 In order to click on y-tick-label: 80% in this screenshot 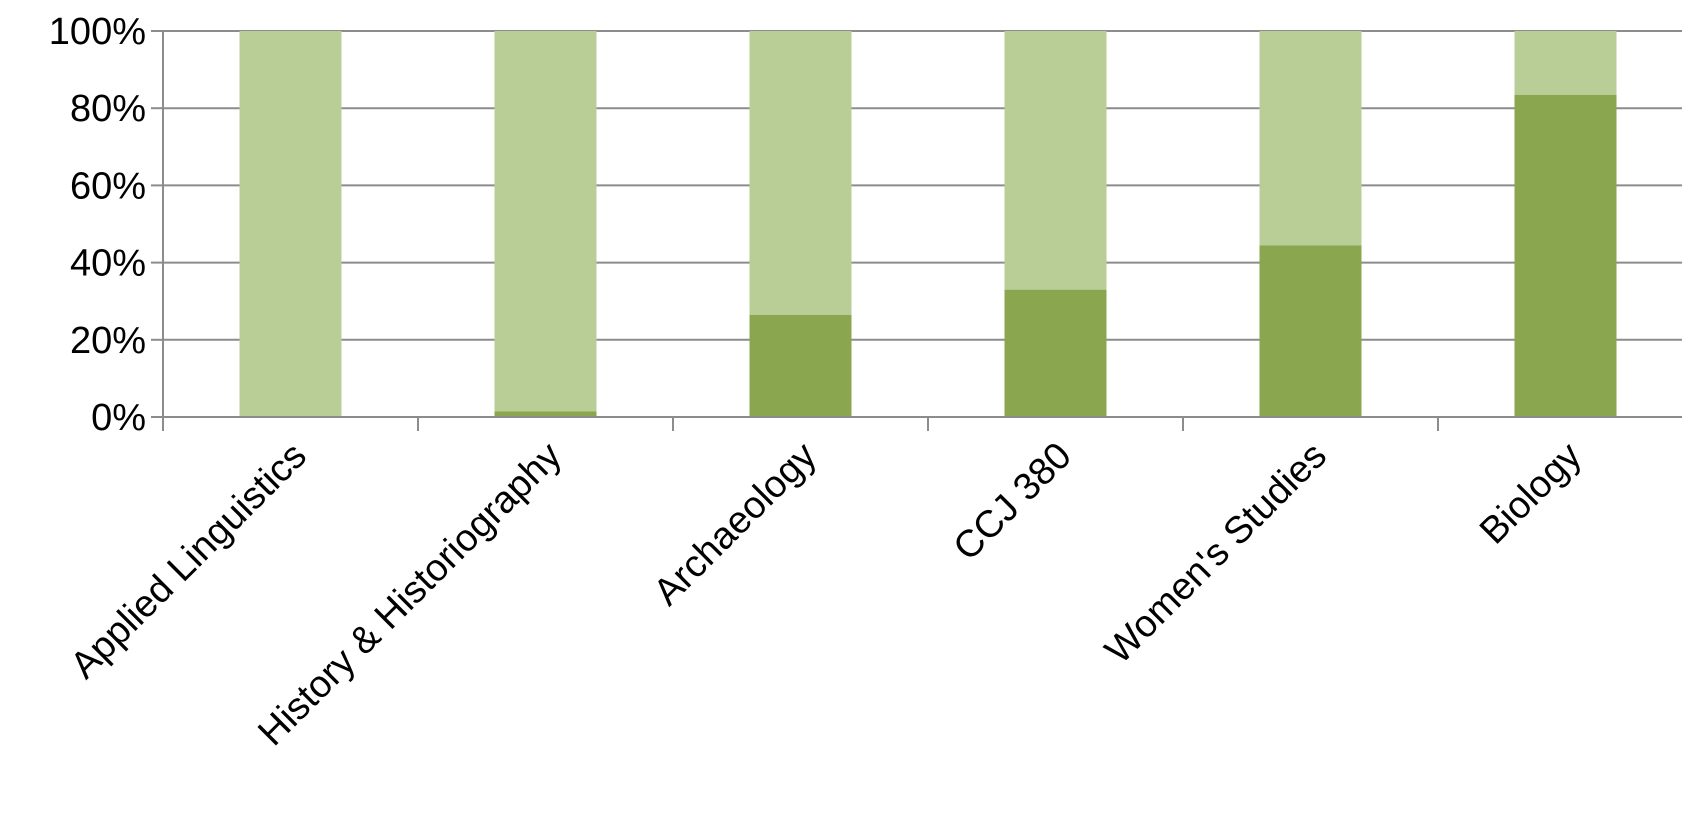, I will do `click(108, 109)`.